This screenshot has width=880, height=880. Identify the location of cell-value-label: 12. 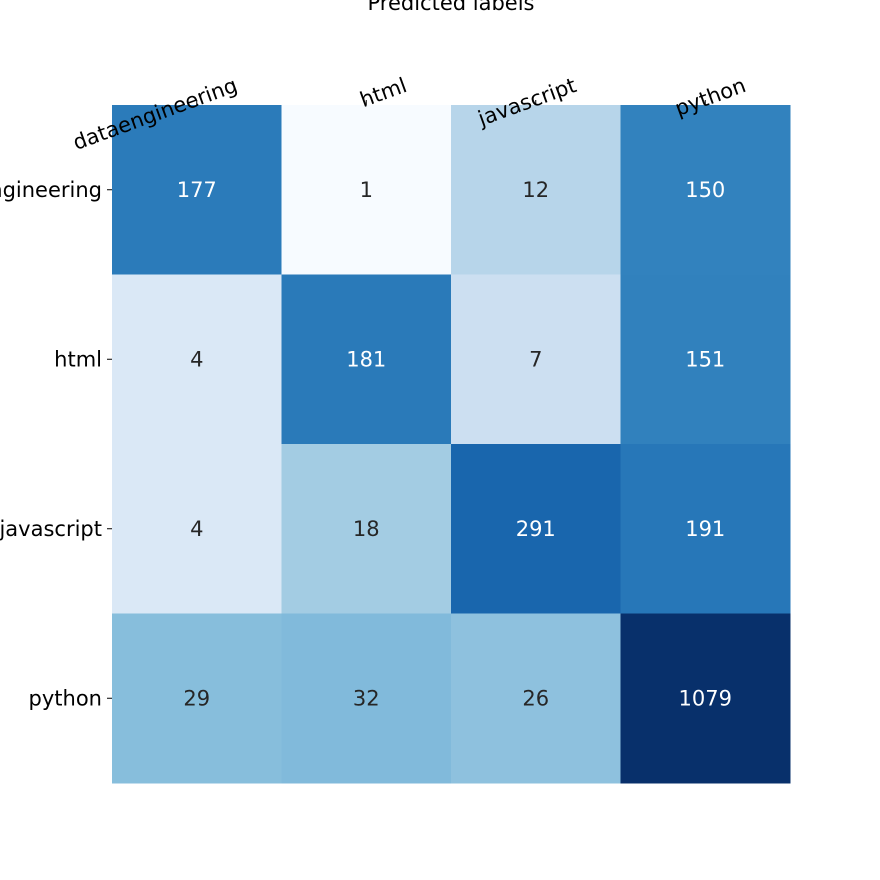
(535, 190).